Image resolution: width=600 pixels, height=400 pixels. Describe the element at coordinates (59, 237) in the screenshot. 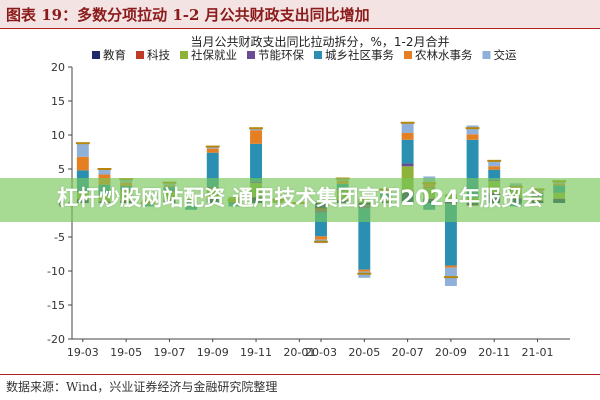

I see `y-tick-label: -5` at that location.